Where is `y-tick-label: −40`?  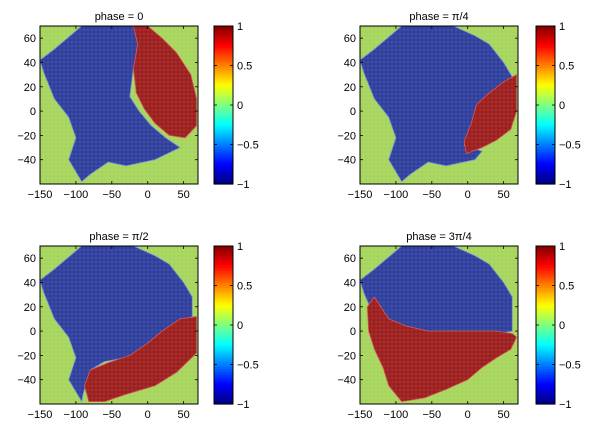 y-tick-label: −40 is located at coordinates (346, 381).